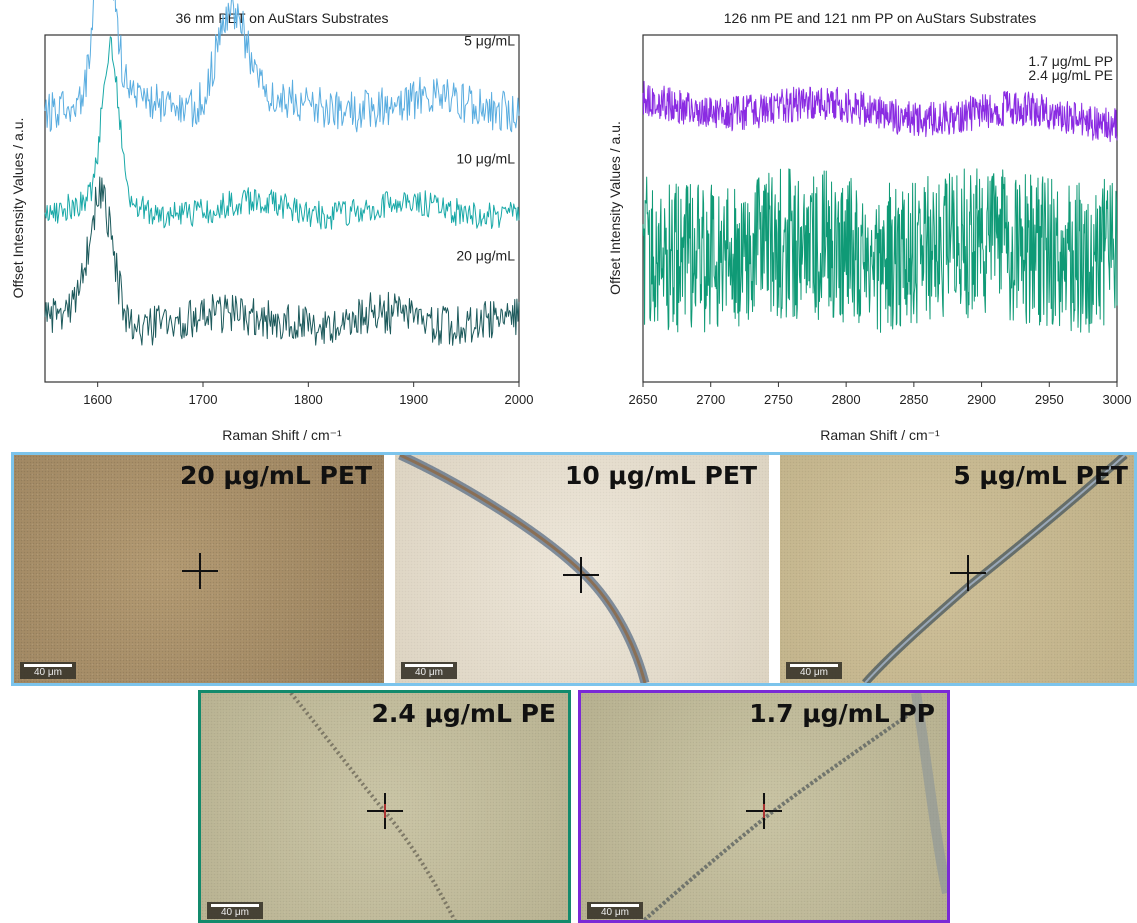 This screenshot has height=923, width=1137. I want to click on x-tick-label: 1700, so click(203, 399).